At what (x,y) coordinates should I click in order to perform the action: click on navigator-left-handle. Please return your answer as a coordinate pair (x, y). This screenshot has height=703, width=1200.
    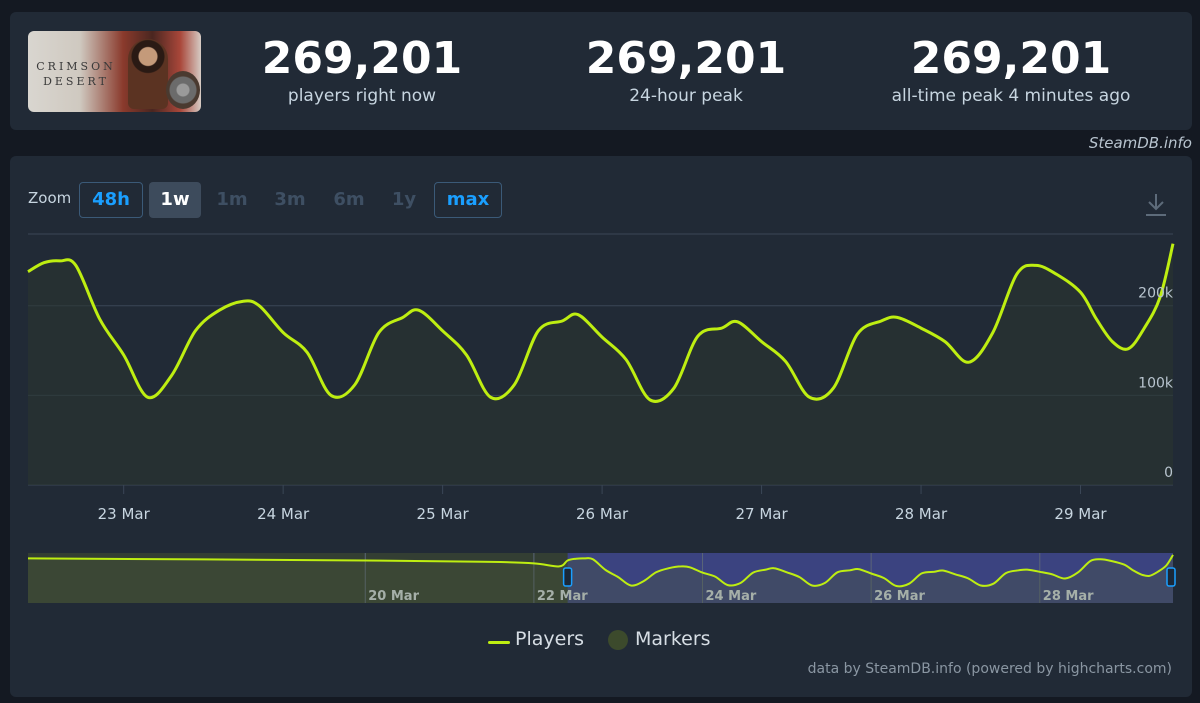
    Looking at the image, I should click on (567, 577).